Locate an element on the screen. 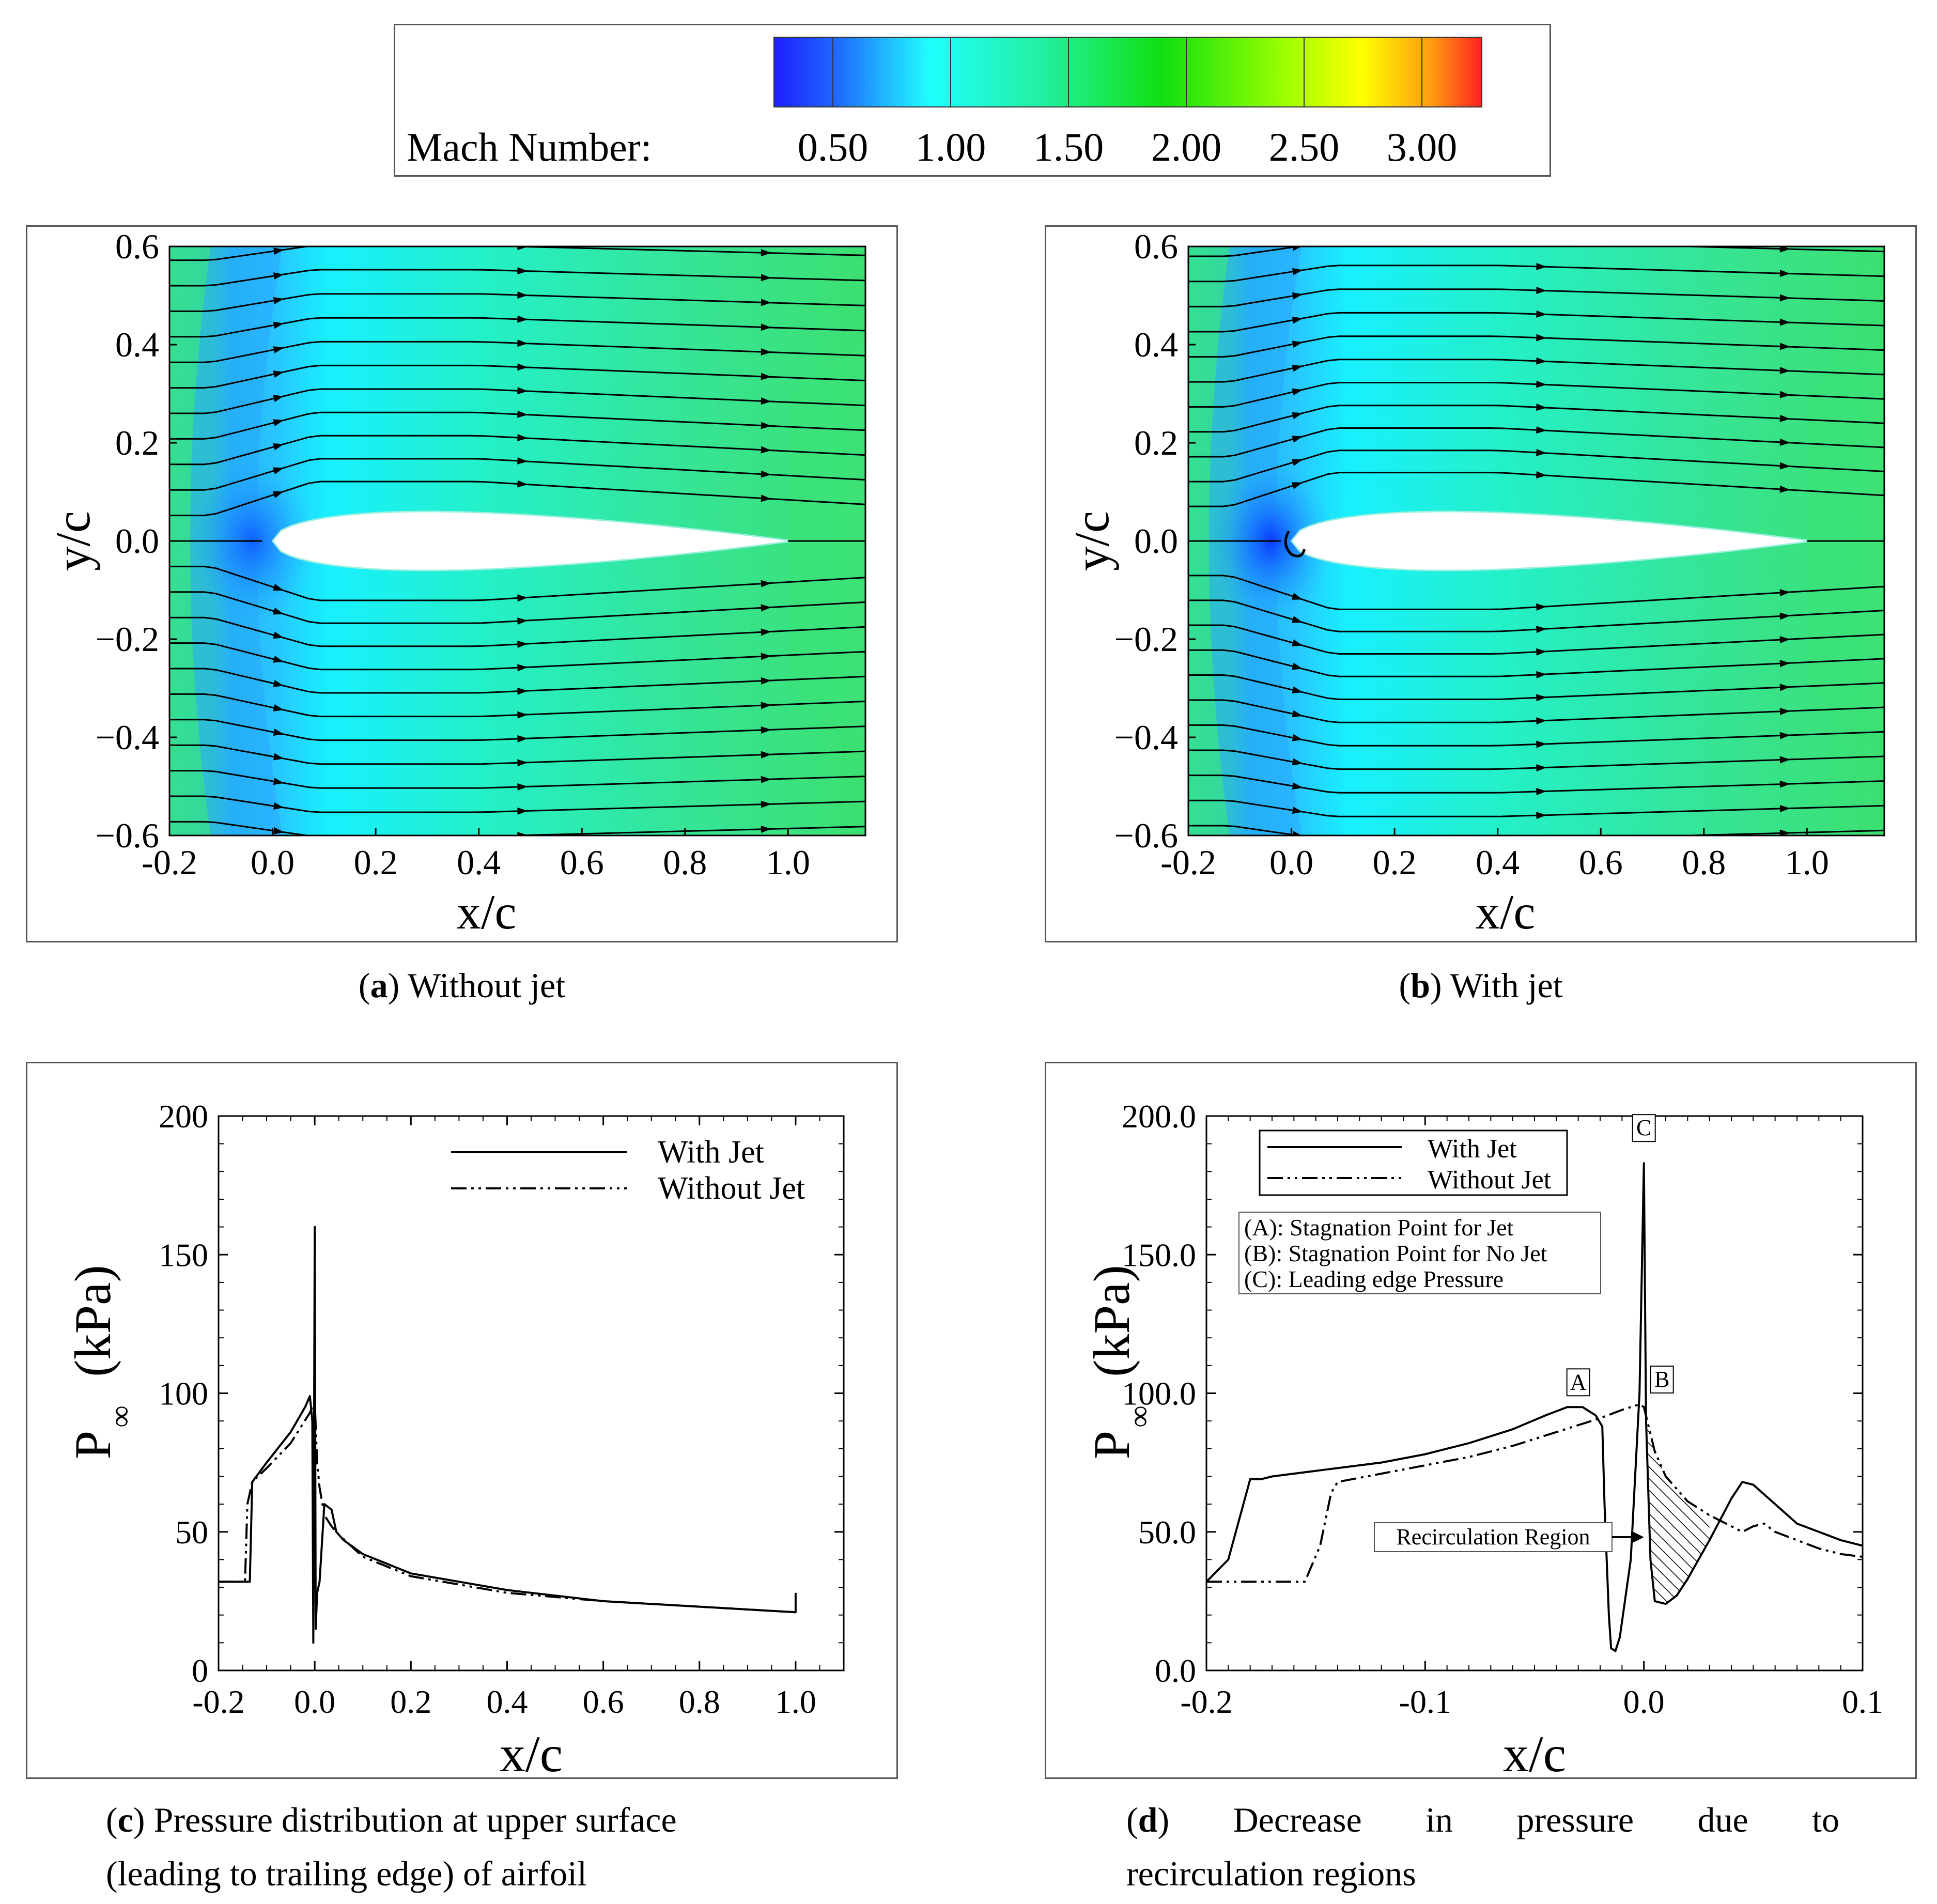  x-tick-label: -0.1 is located at coordinates (1425, 1702).